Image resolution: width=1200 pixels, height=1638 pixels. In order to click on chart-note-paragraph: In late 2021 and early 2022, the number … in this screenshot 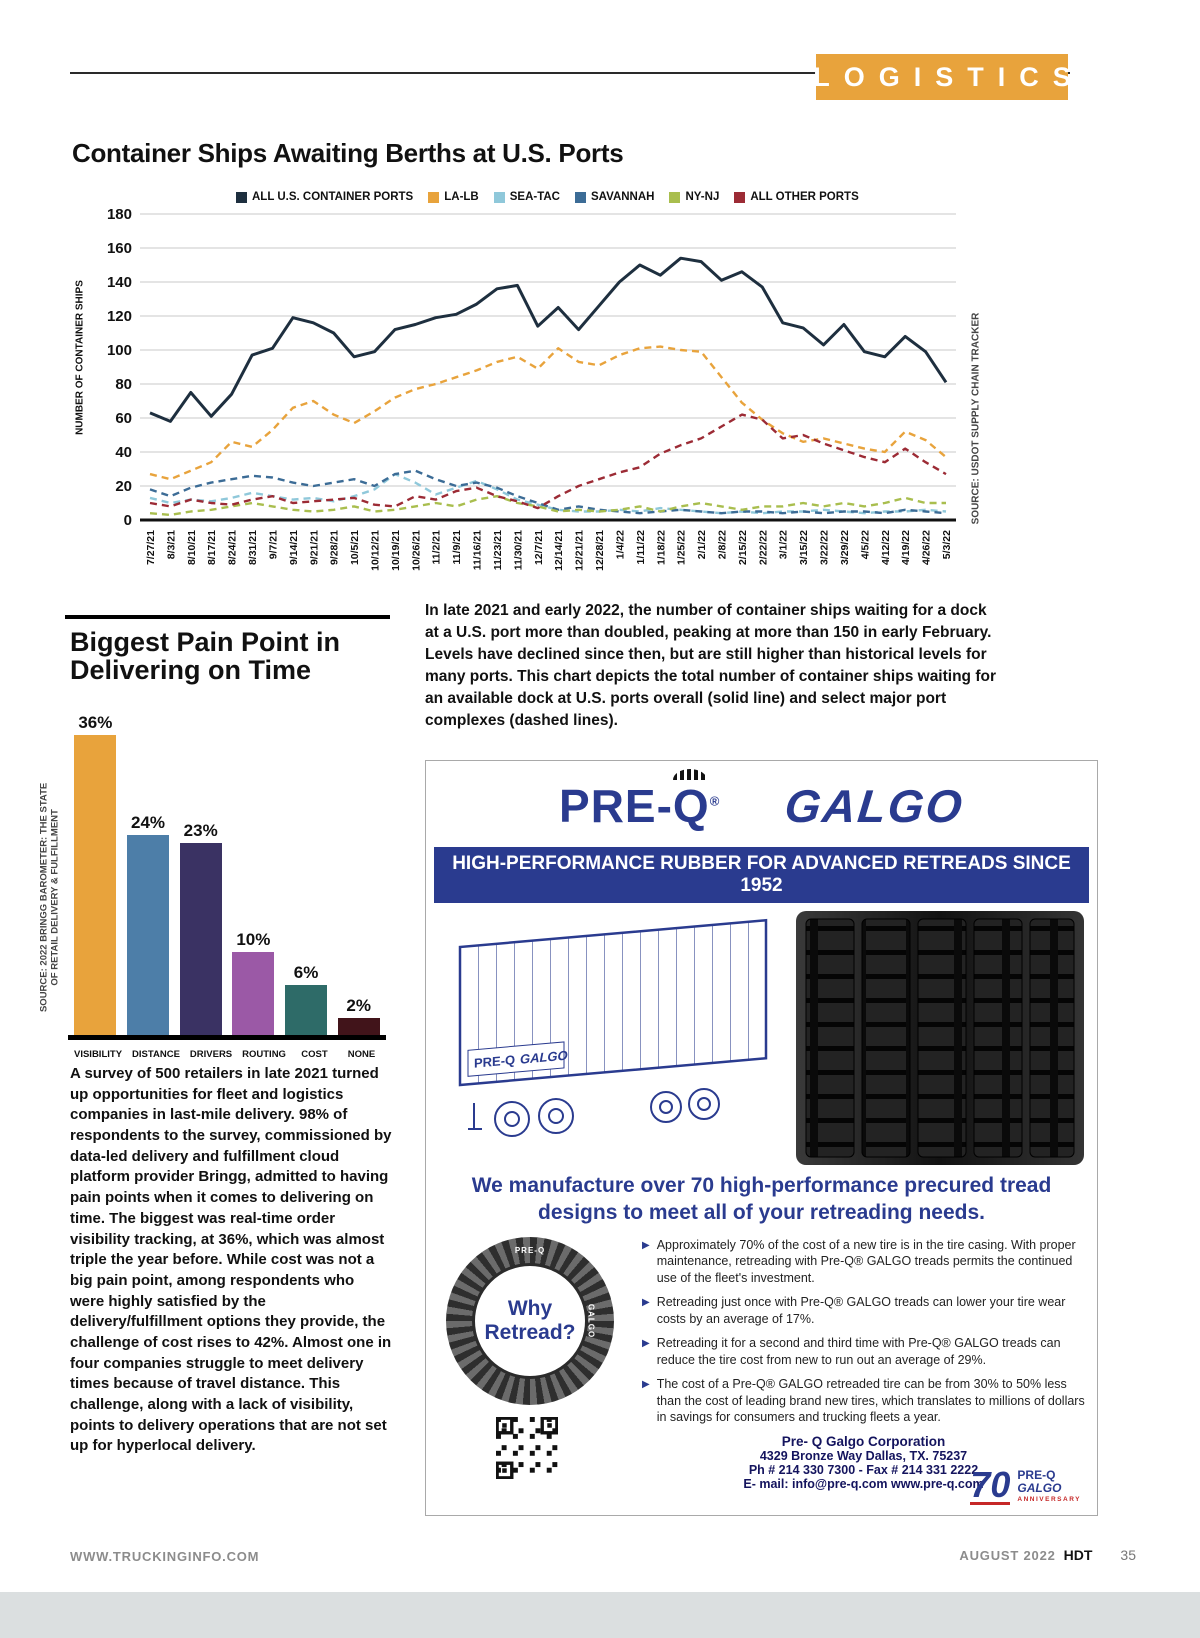, I will do `click(710, 665)`.